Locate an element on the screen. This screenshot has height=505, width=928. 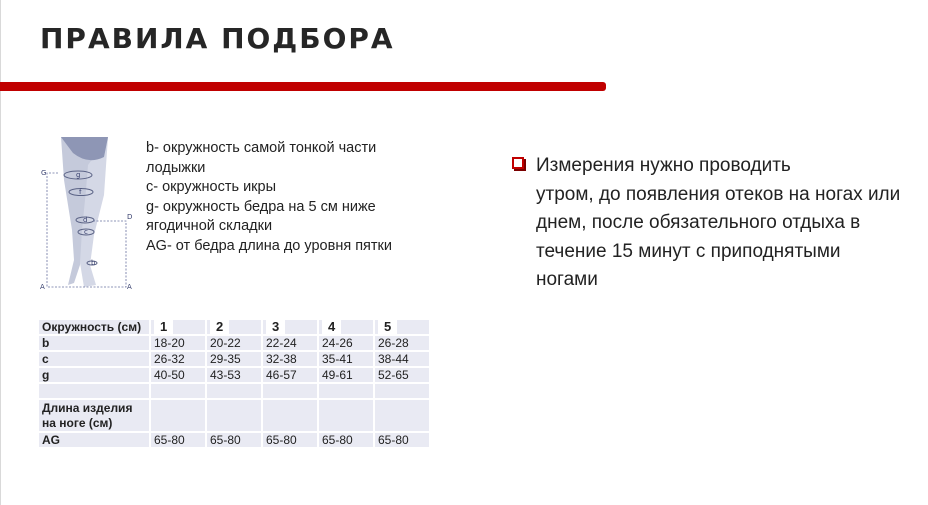
cell: 29-35 is located at coordinates (234, 359).